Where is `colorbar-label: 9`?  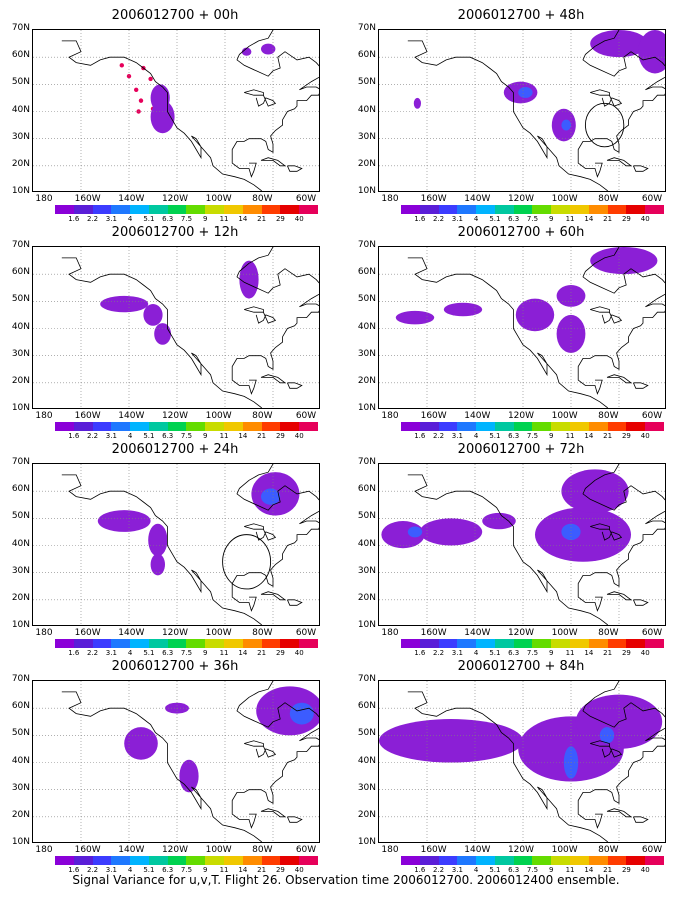 colorbar-label: 9 is located at coordinates (205, 870).